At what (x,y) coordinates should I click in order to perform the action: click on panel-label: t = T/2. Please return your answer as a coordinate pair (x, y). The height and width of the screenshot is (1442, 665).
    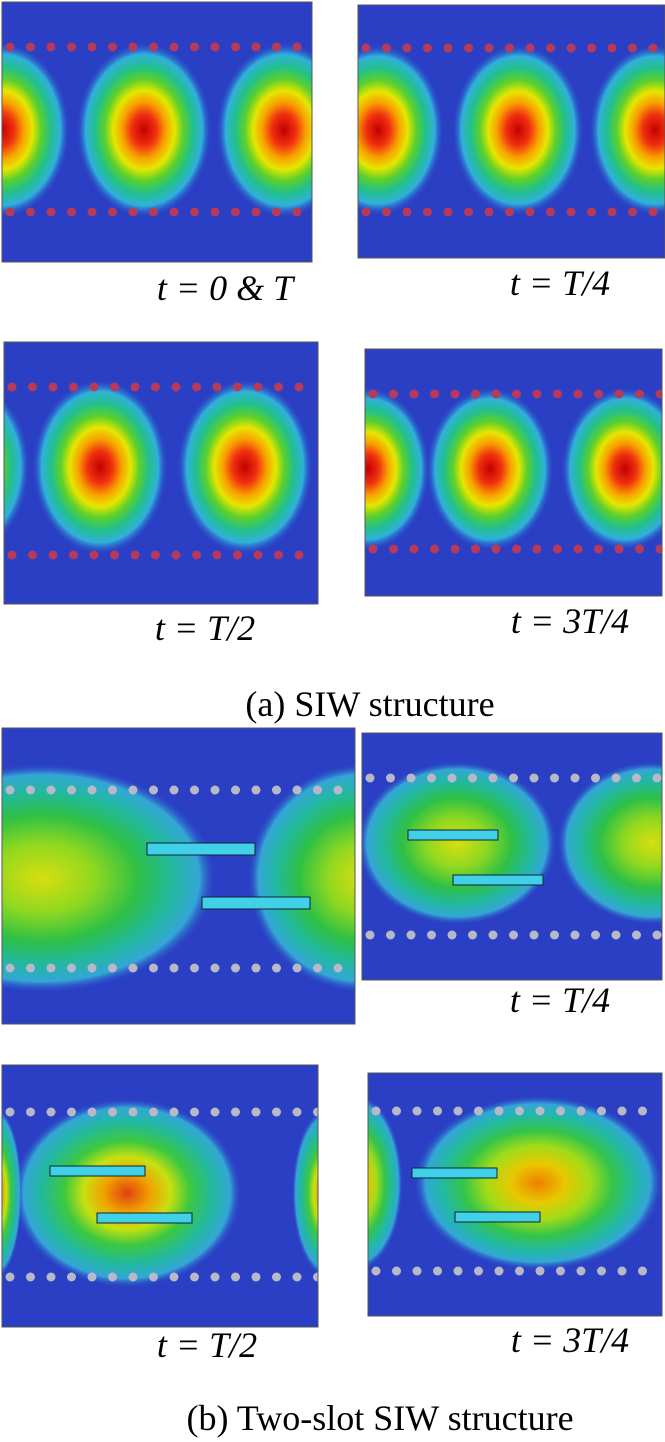
    Looking at the image, I should click on (207, 1345).